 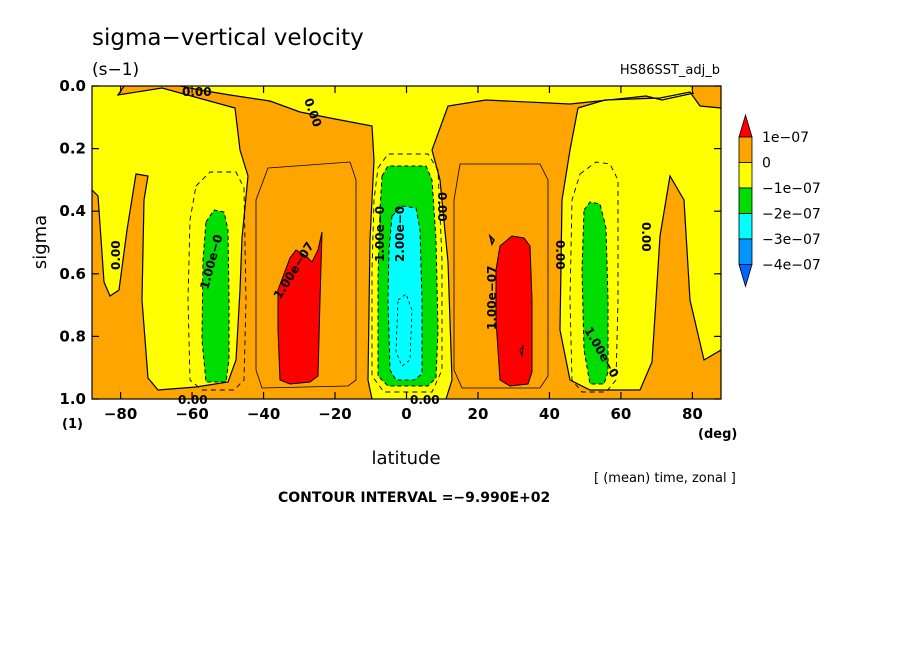 What do you see at coordinates (115, 70) in the screenshot?
I see `chart-units: (s−1)` at bounding box center [115, 70].